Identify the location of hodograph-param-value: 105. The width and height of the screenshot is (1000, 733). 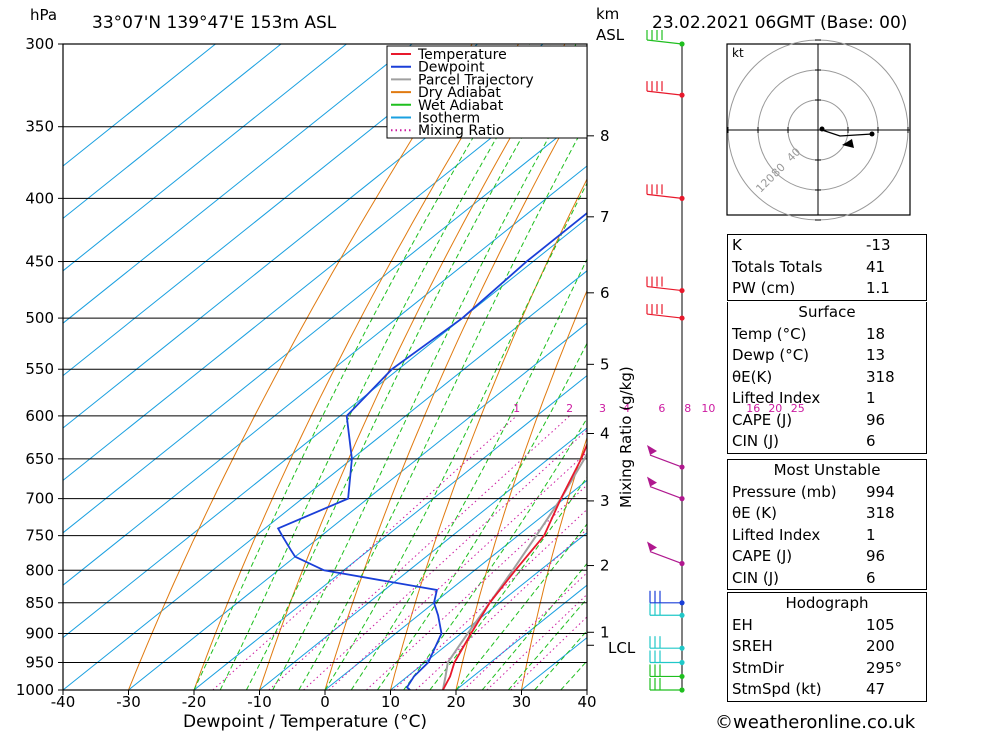
(880, 624).